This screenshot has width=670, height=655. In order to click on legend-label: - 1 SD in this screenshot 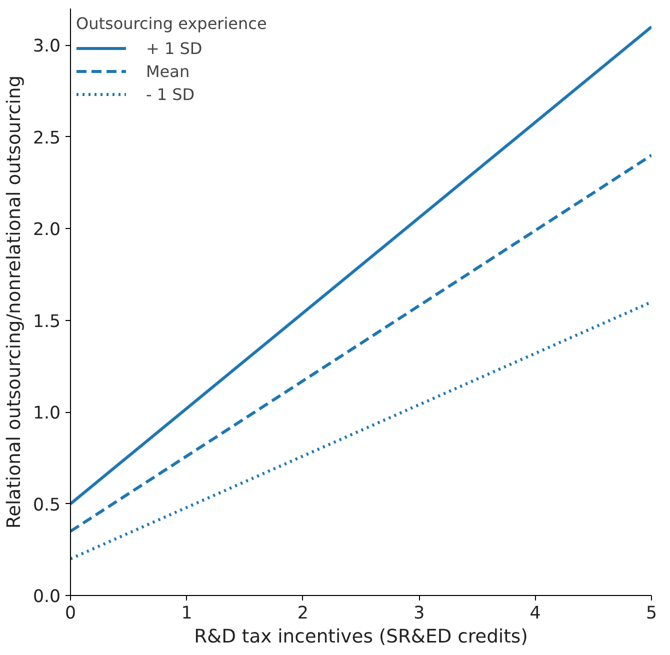, I will do `click(170, 94)`.